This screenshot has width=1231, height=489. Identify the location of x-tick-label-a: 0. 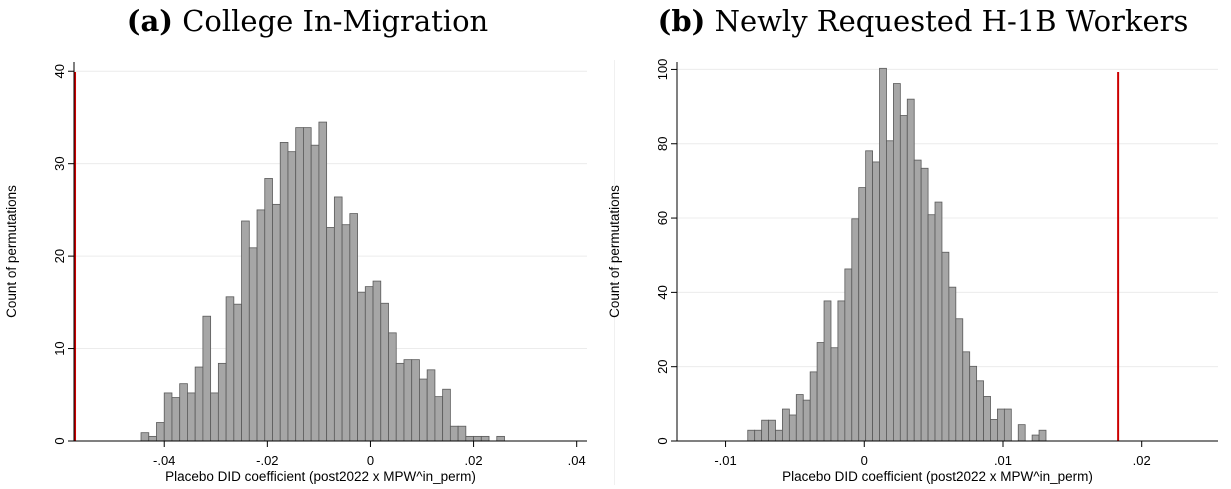
(370, 460).